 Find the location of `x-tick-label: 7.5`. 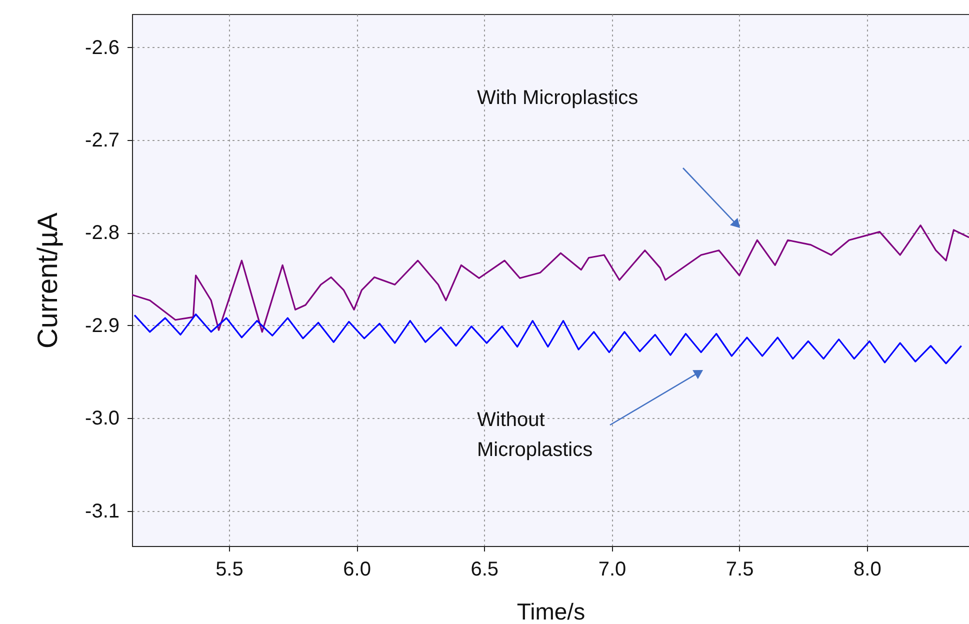

x-tick-label: 7.5 is located at coordinates (740, 569).